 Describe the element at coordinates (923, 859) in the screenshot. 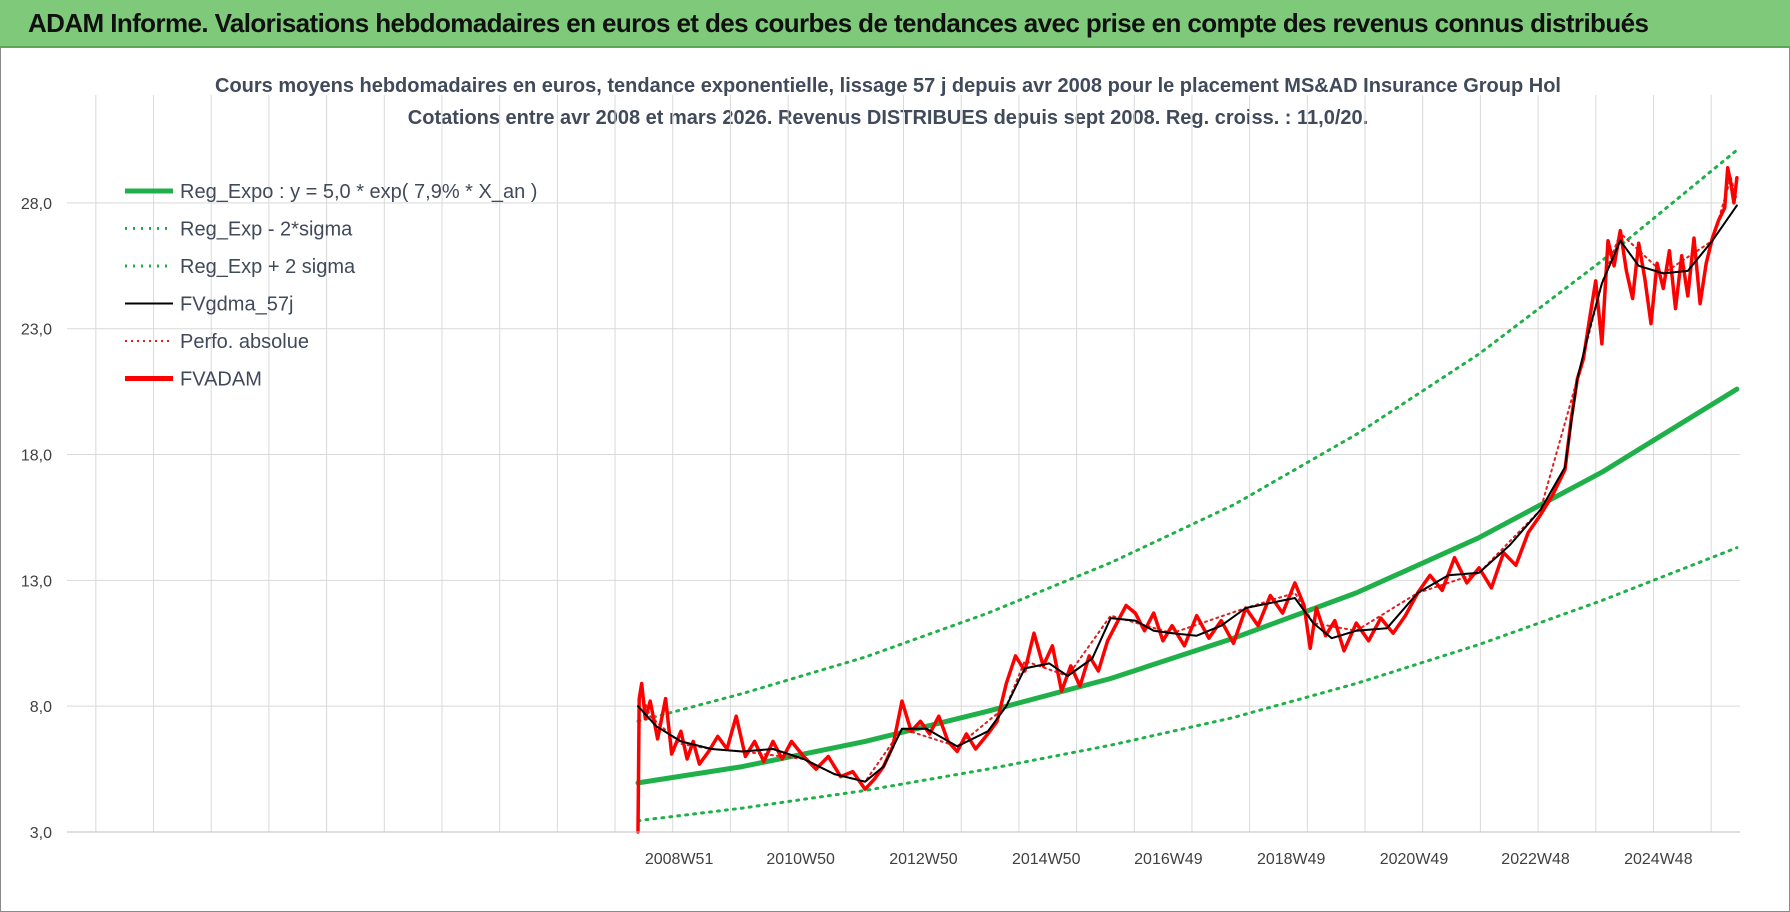

I see `x-tick-label: 2012W50` at that location.